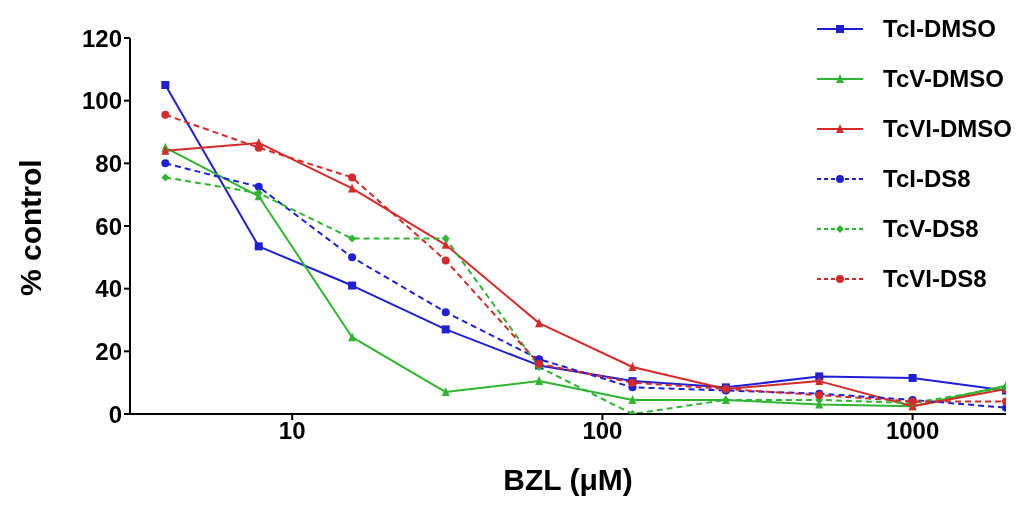 The image size is (1020, 512). I want to click on legend-label: TcVI-DS8, so click(935, 279).